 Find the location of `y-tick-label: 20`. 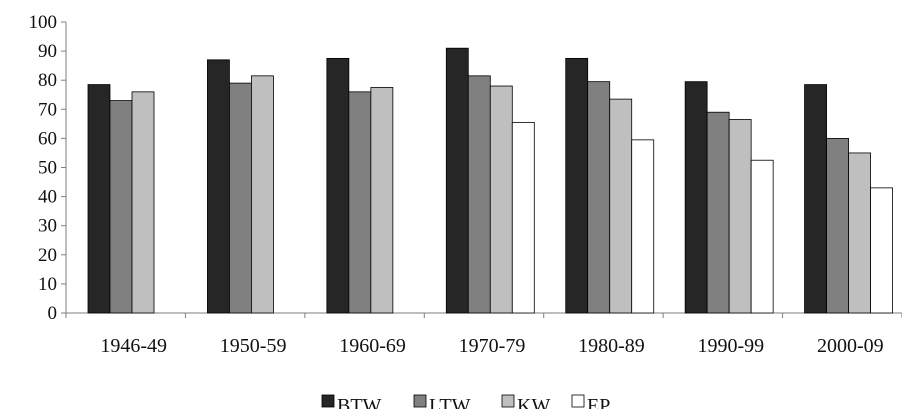

y-tick-label: 20 is located at coordinates (47, 255).